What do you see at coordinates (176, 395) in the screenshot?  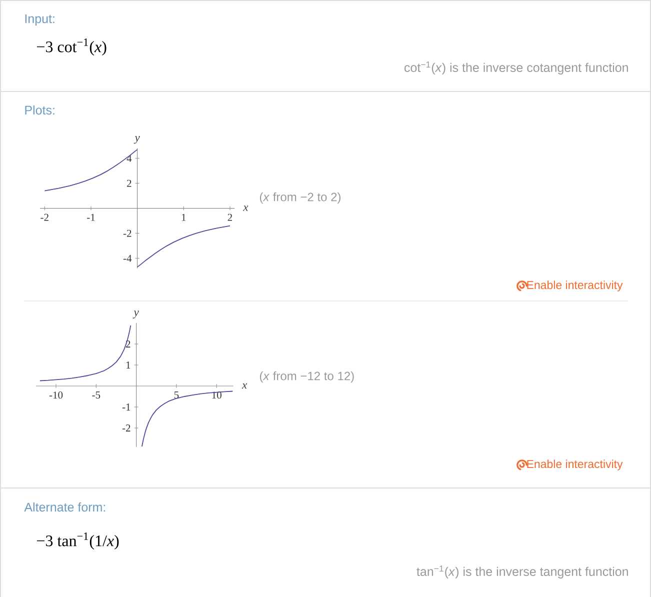 I see `x-tick-label: 5` at bounding box center [176, 395].